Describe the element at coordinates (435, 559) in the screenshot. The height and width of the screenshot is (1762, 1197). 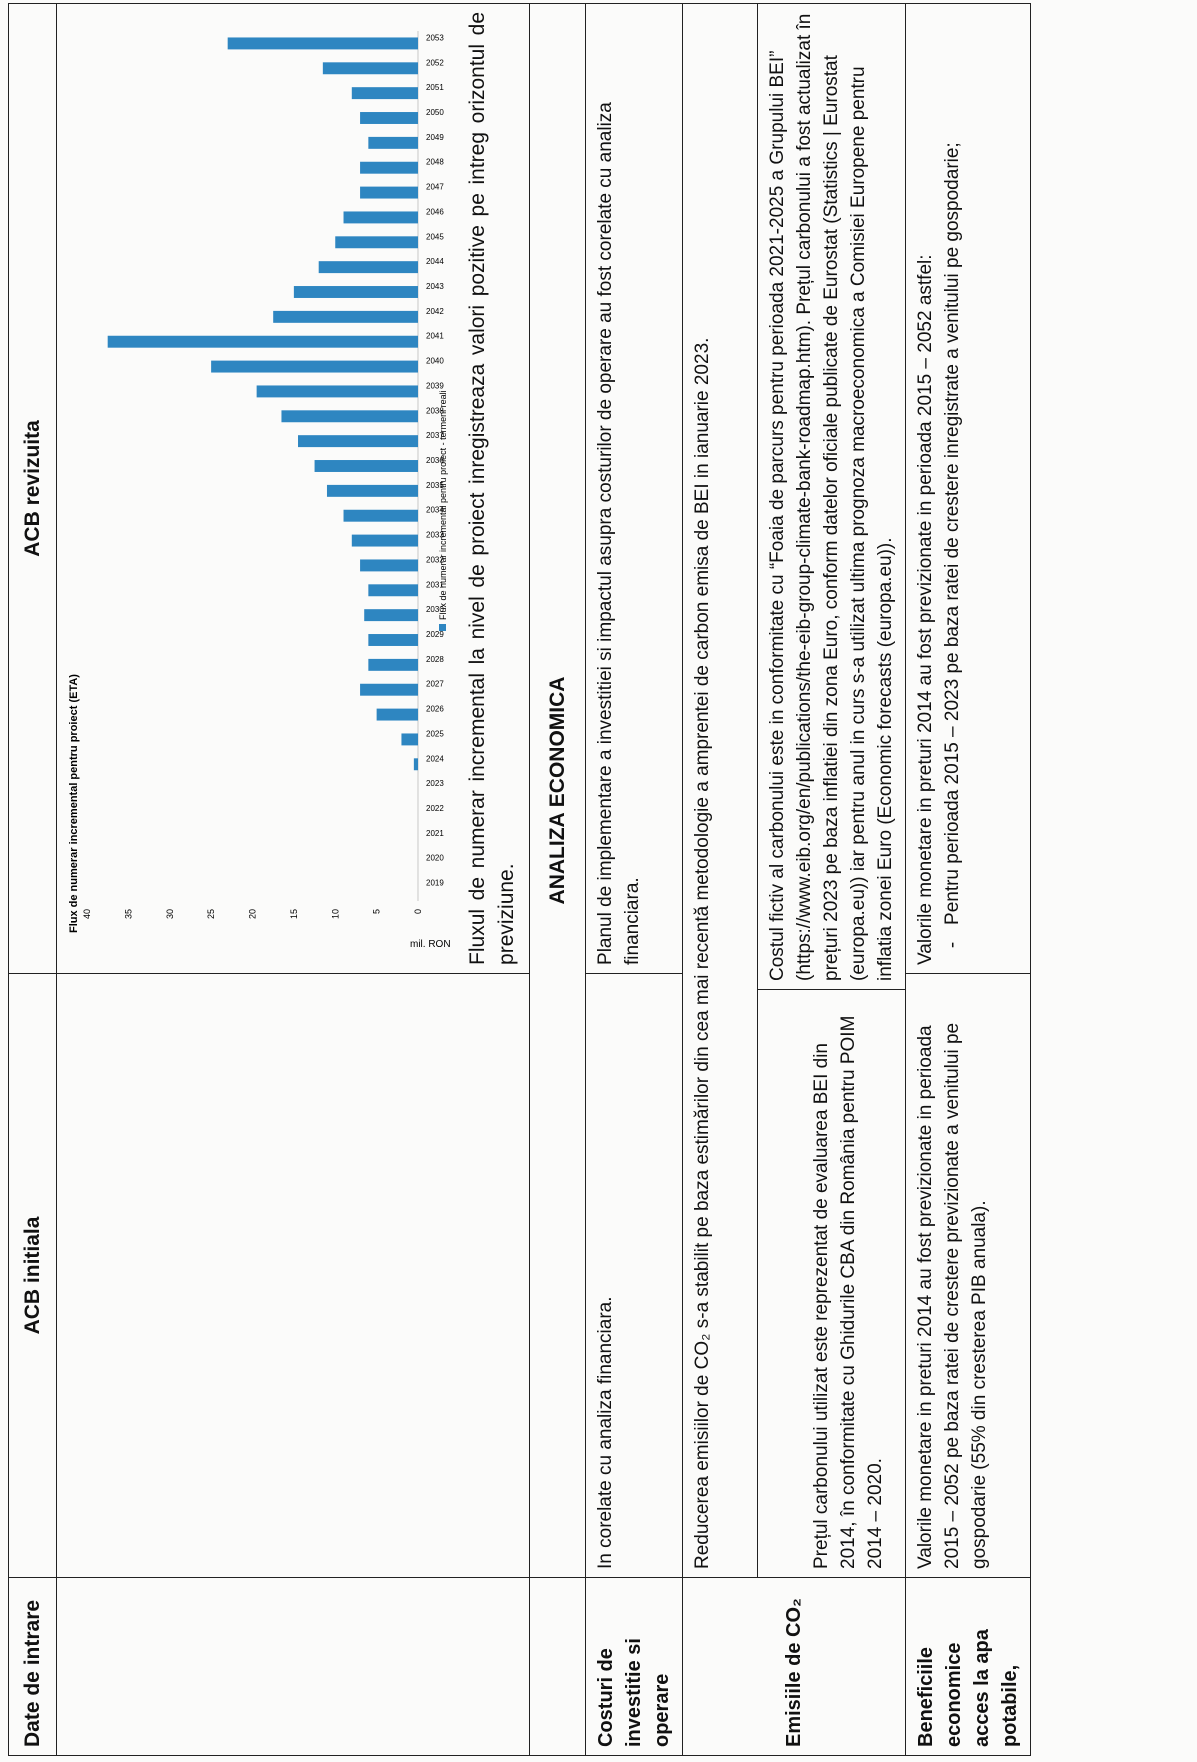
I see `x-tick-label: 2032` at that location.